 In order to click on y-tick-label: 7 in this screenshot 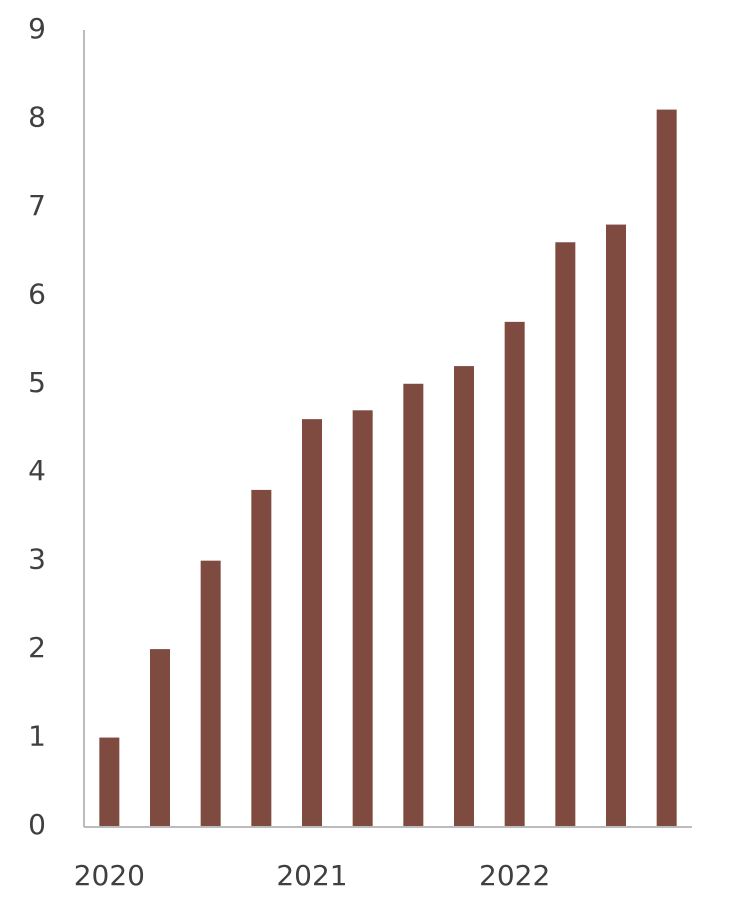, I will do `click(37, 205)`.